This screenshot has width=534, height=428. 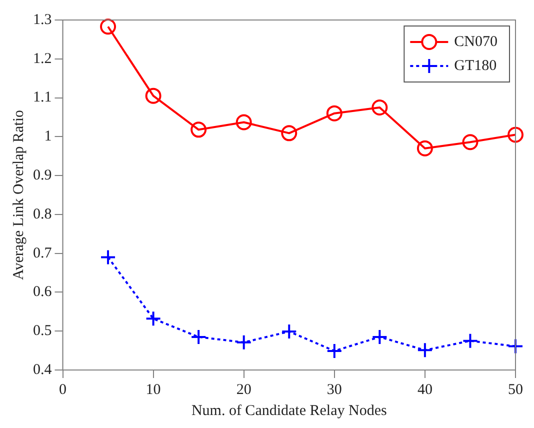 What do you see at coordinates (42, 175) in the screenshot?
I see `y-tick-label: 0.9` at bounding box center [42, 175].